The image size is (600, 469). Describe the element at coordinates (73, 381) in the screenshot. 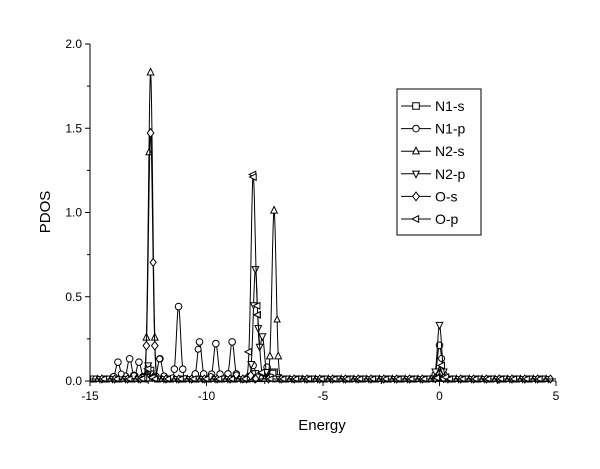

I see `y-tick-label: 0.0` at that location.